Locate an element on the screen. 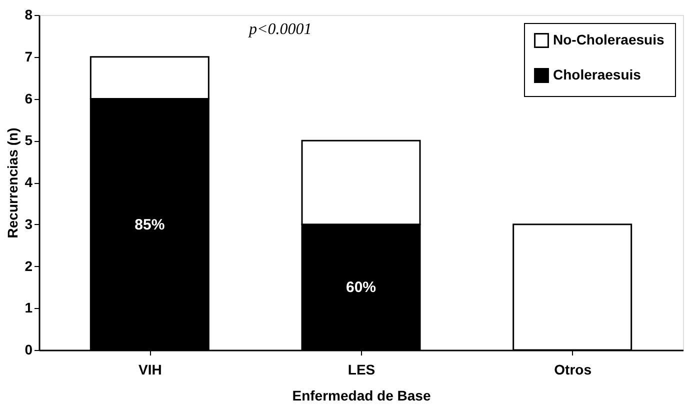  annotation: 85% is located at coordinates (149, 225).